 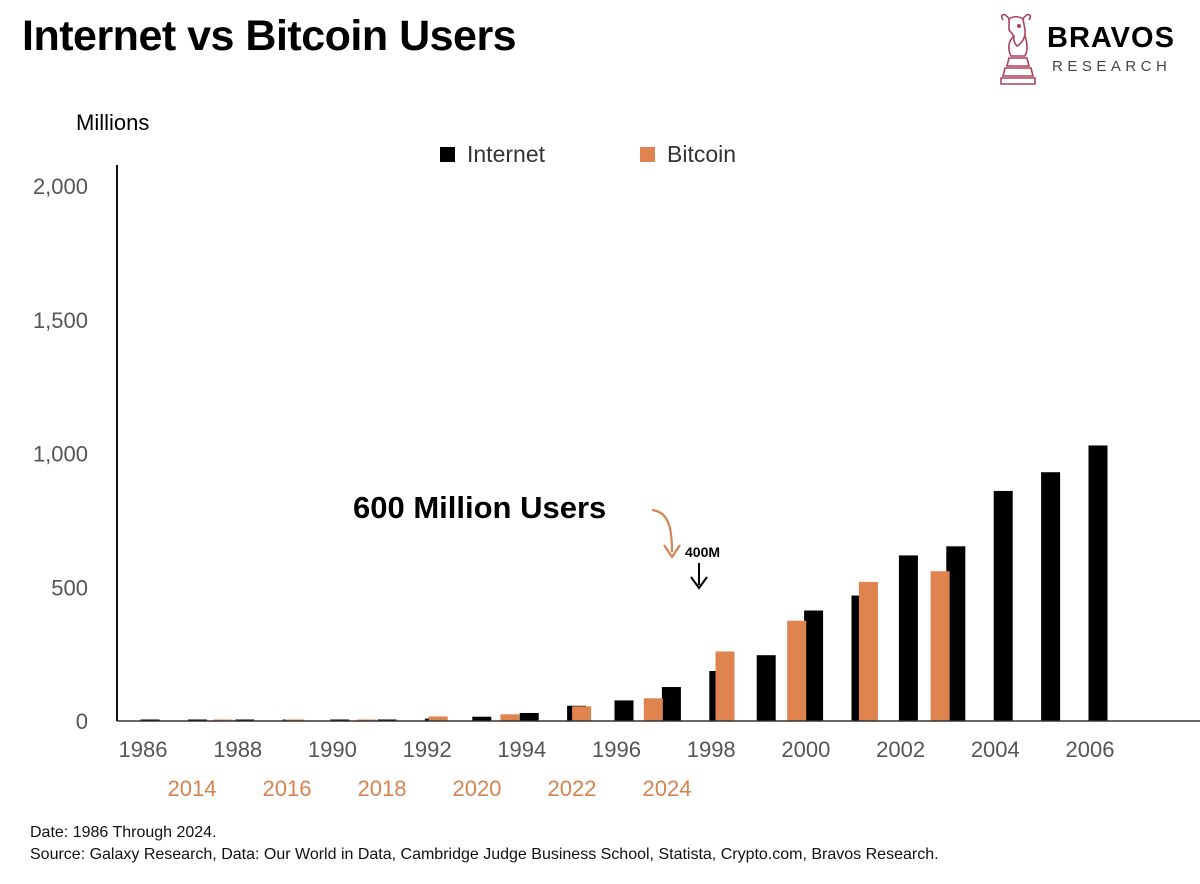 I want to click on x-tick-label-internet: 1996, so click(x=616, y=749).